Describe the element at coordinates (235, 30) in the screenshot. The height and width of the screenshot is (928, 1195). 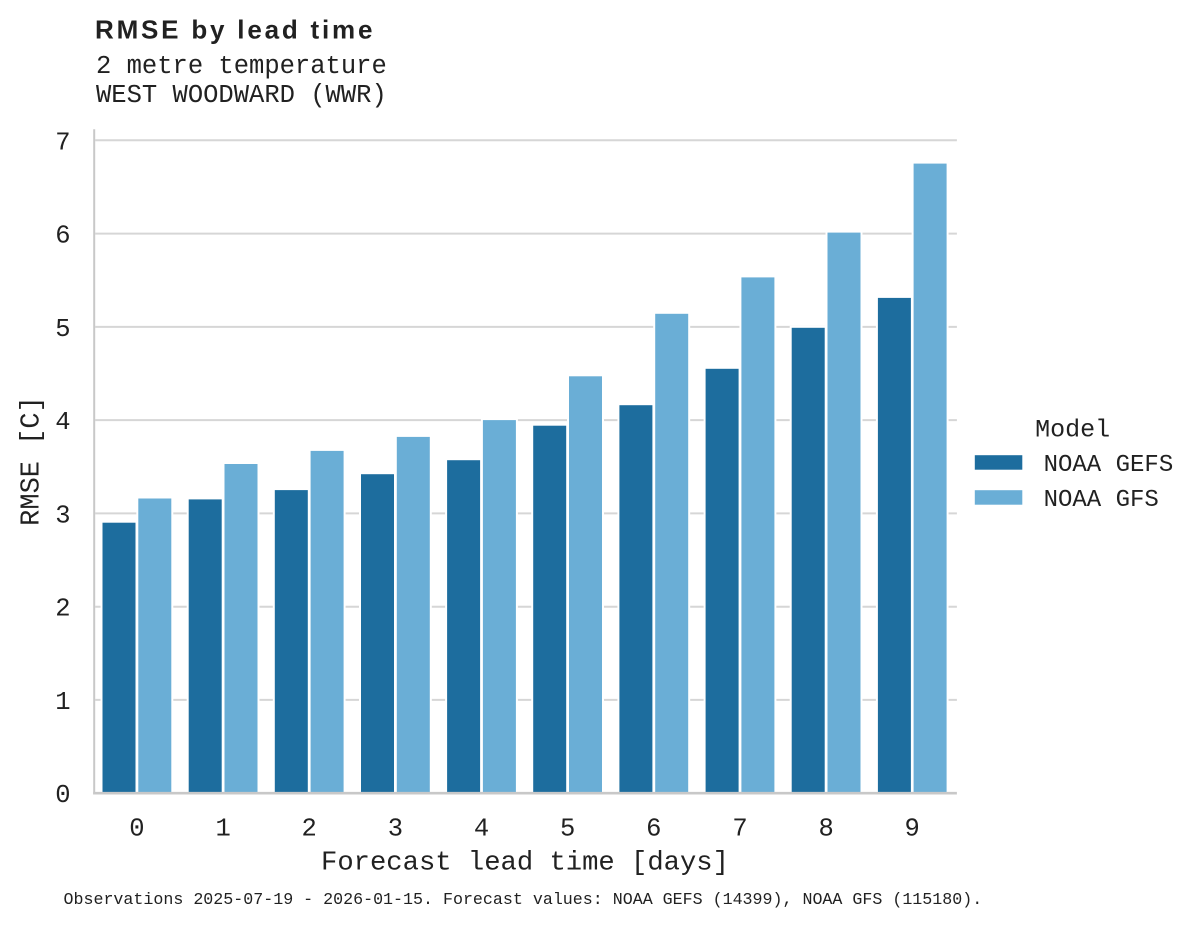
I see `svg-text: RMSE by lead time` at that location.